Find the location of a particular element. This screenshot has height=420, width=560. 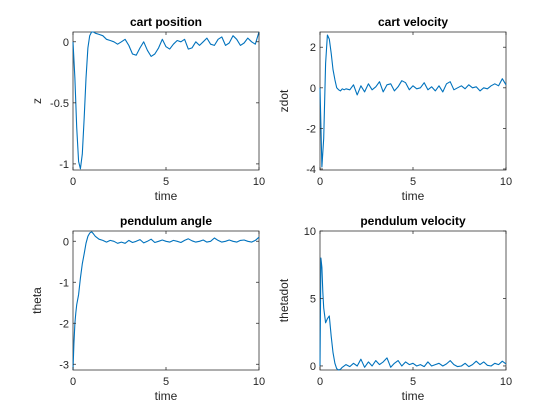

y-tick-label: -4 is located at coordinates (311, 170).